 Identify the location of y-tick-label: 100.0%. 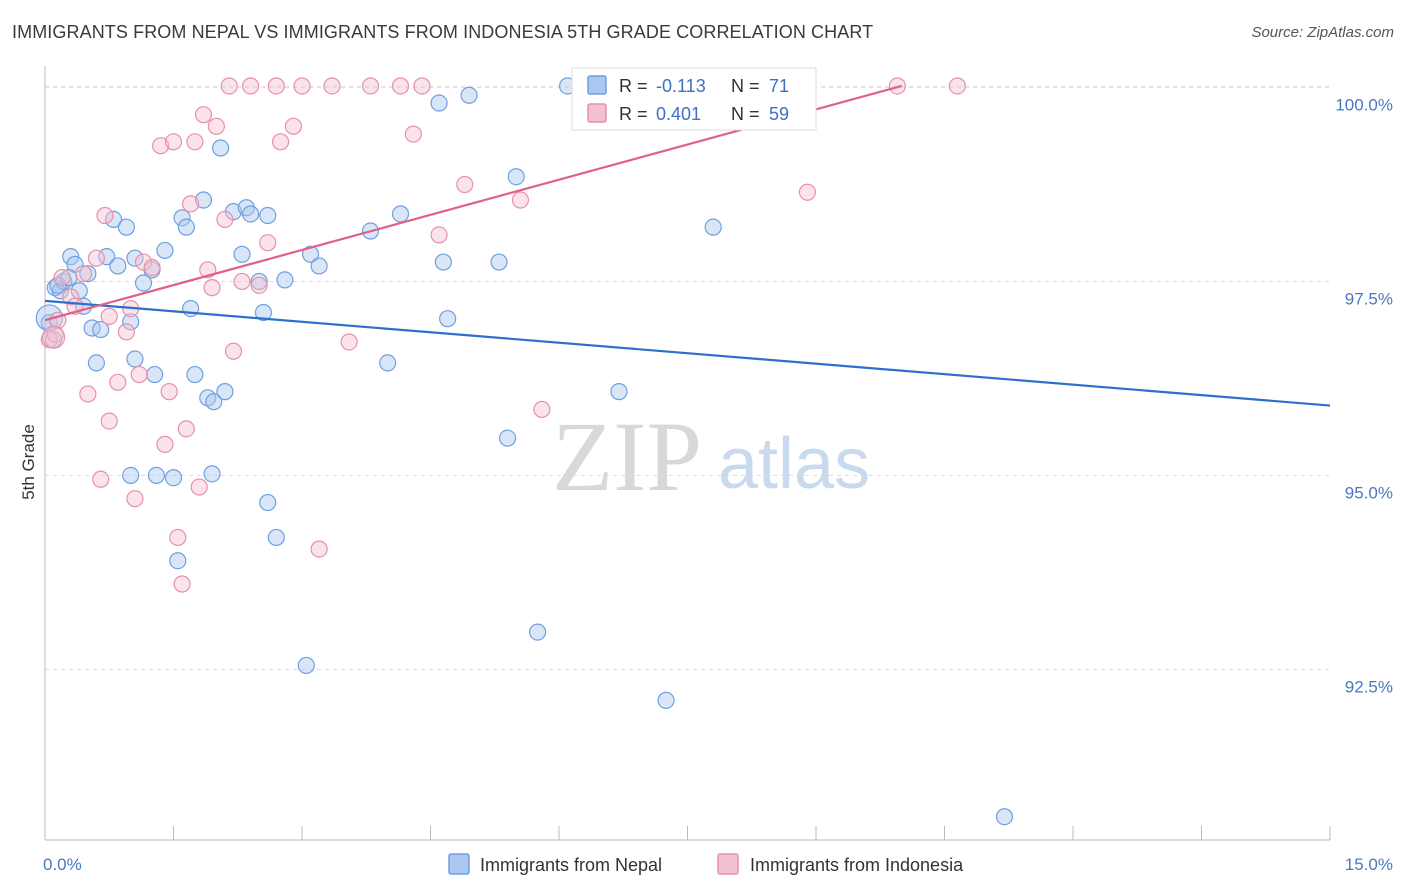
(1364, 105).